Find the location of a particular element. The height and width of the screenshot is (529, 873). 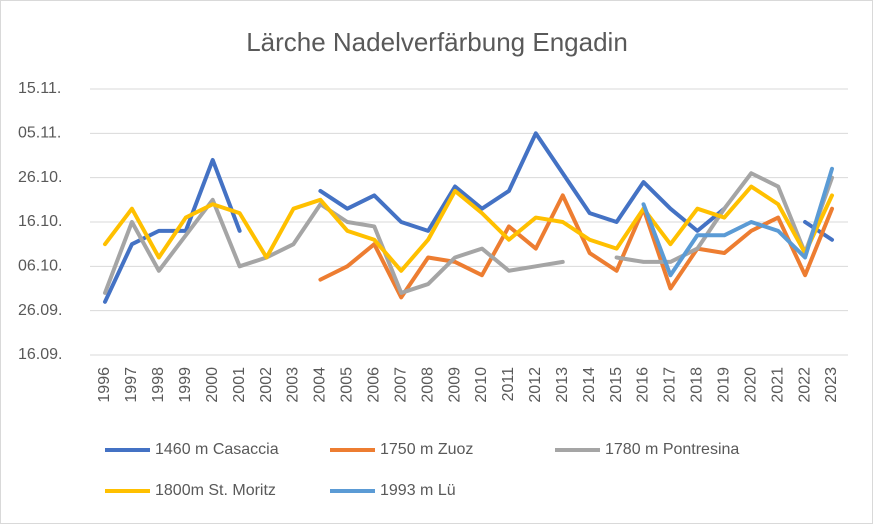

x-tick-label: 2006 is located at coordinates (373, 385).